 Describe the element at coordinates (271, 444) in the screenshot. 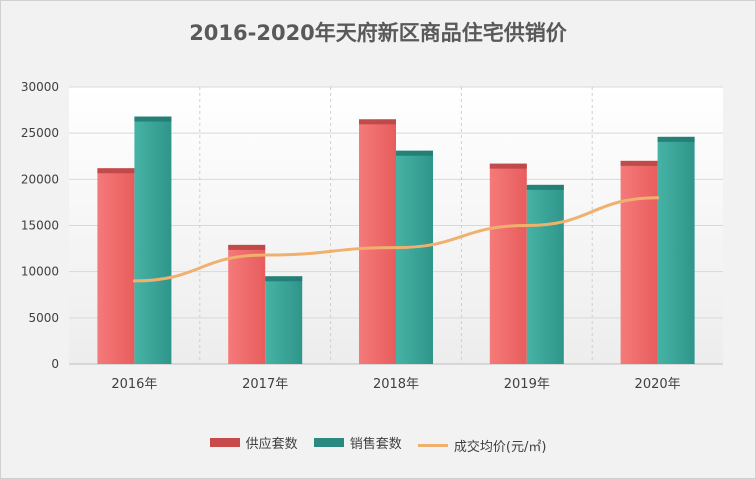

I see `legend-label-supply: 供应套数` at that location.